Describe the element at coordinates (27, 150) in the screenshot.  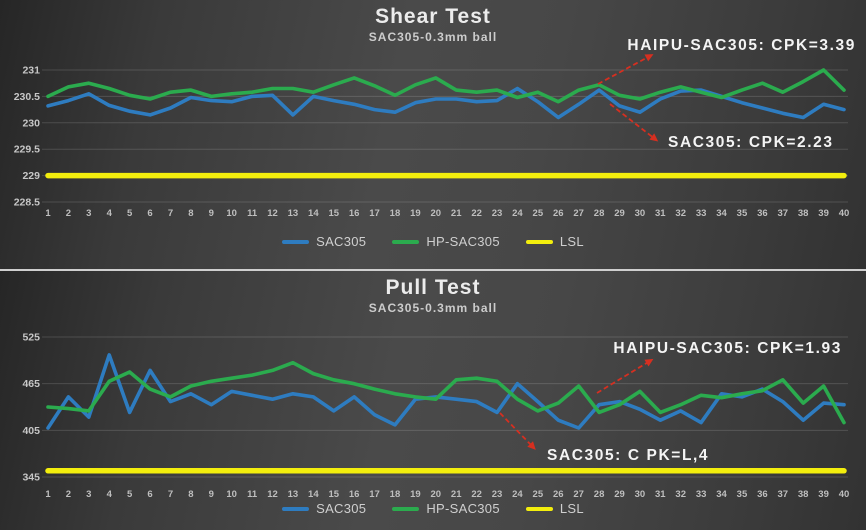
I see `y-tick-label: 229.5` at that location.